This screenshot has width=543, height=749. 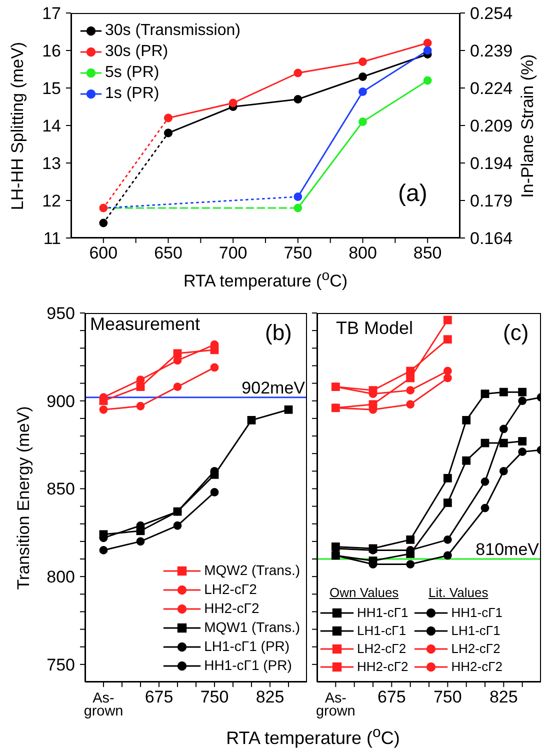 I want to click on y-axis-title: Transition Energy (meV), so click(x=24, y=498).